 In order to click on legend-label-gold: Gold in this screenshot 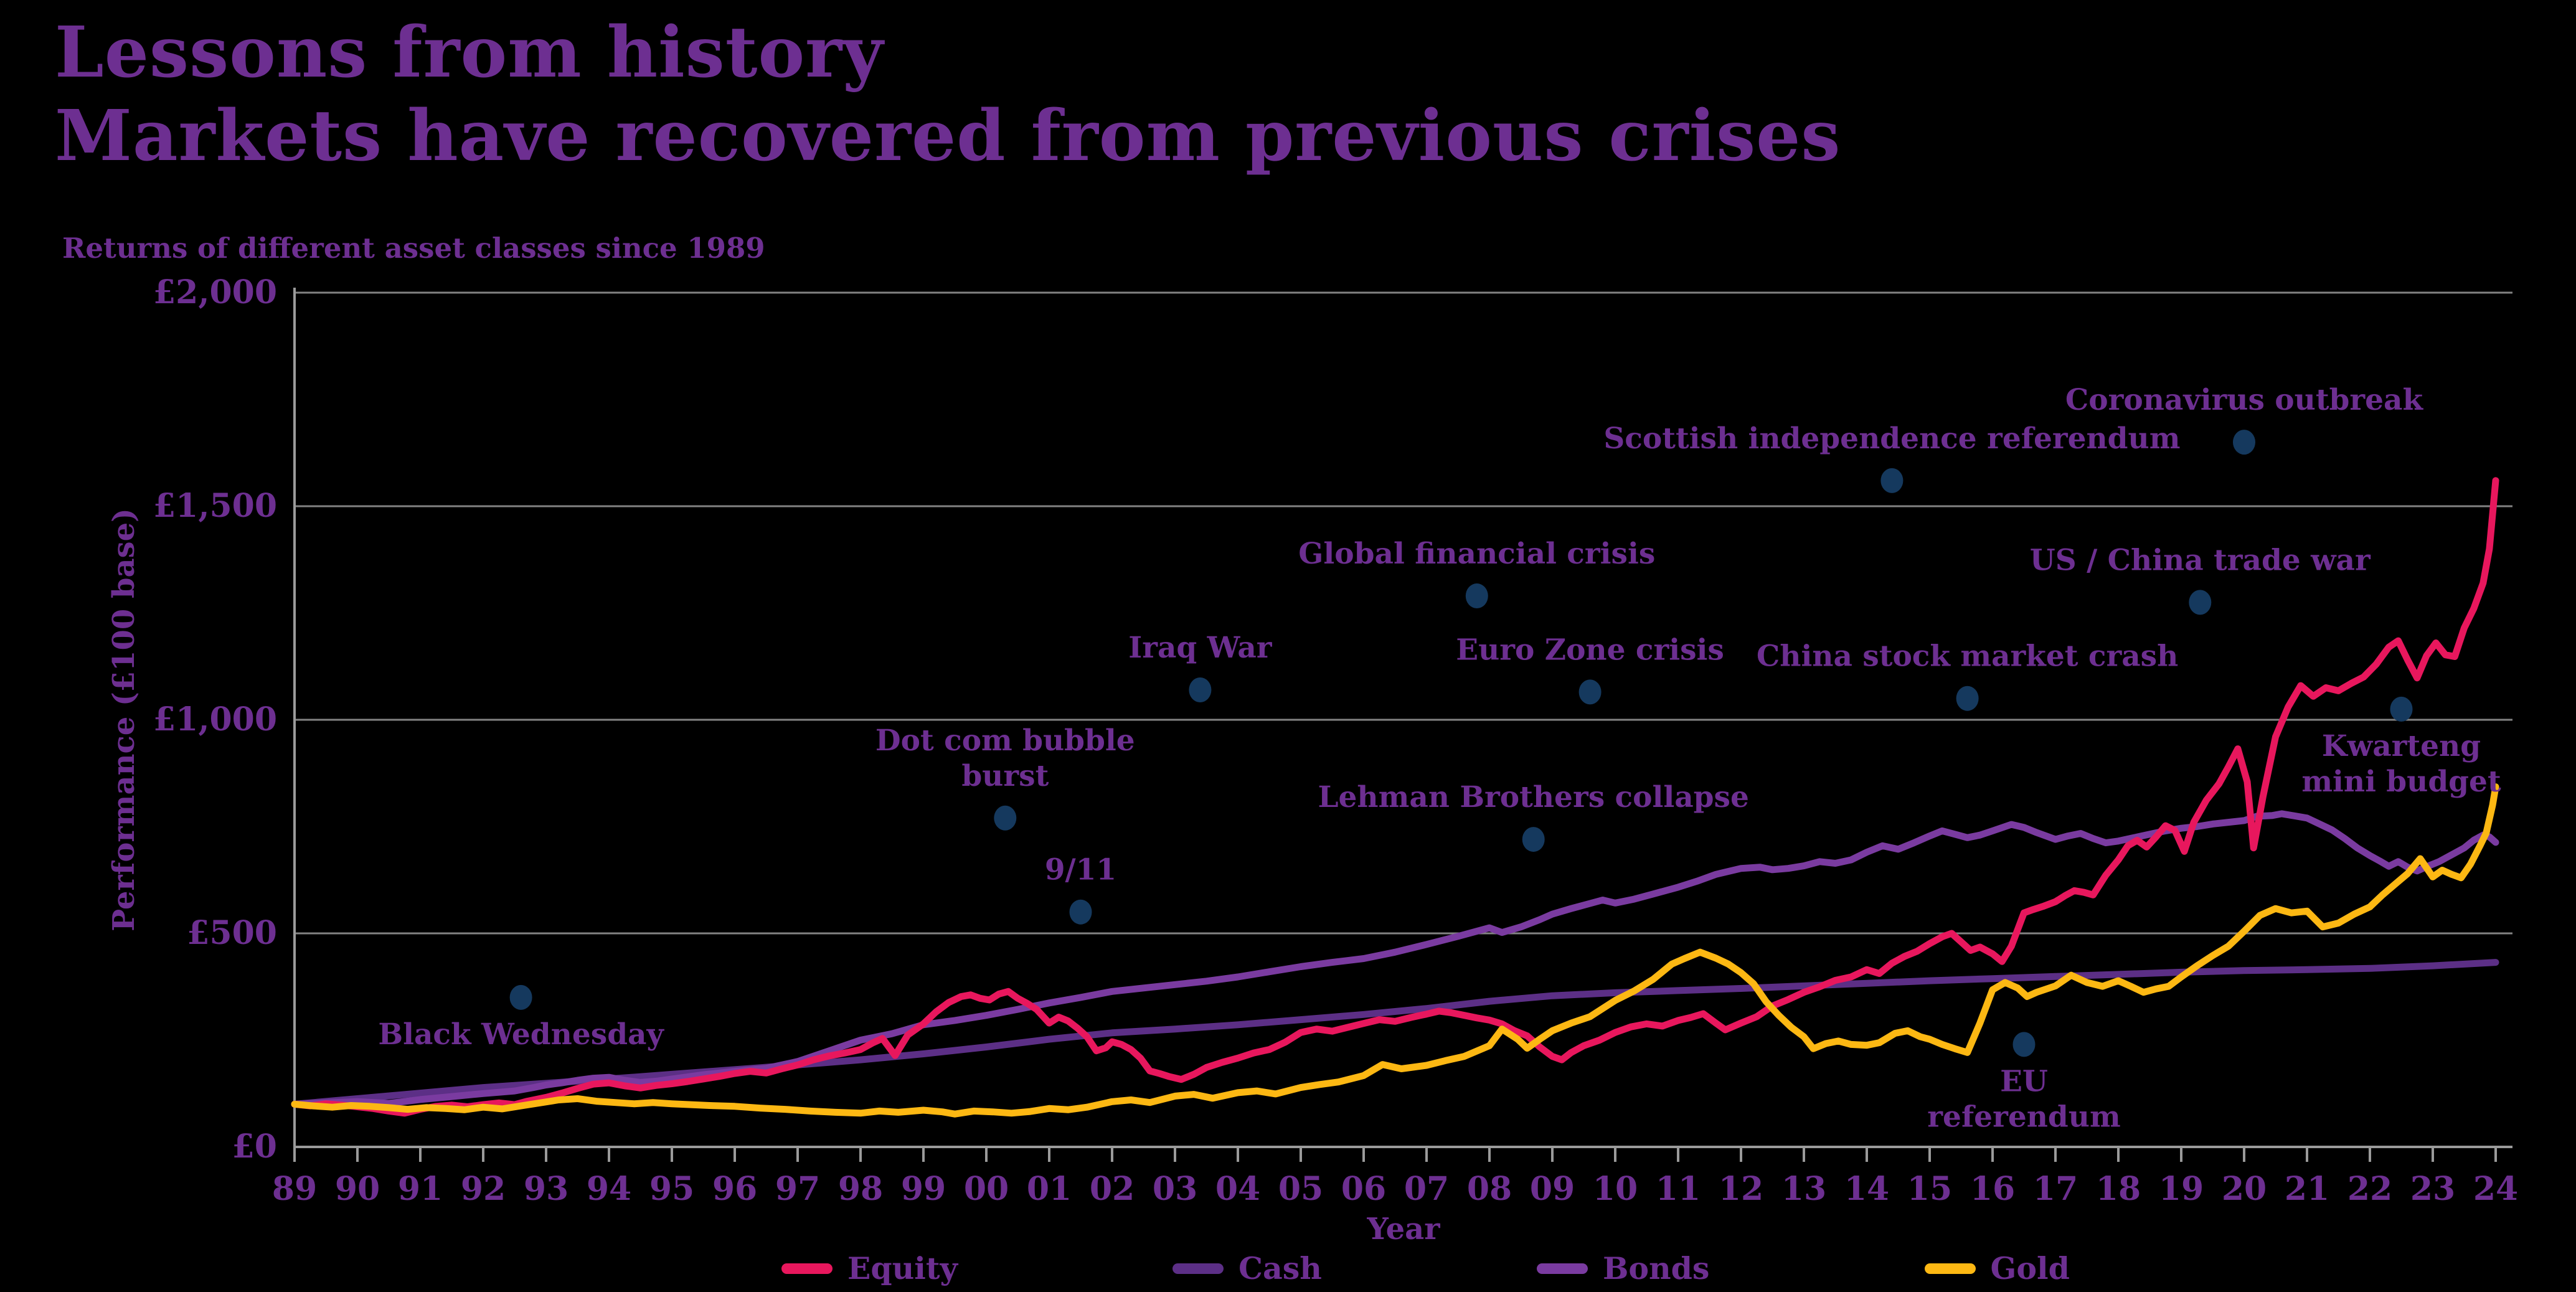, I will do `click(2030, 1268)`.